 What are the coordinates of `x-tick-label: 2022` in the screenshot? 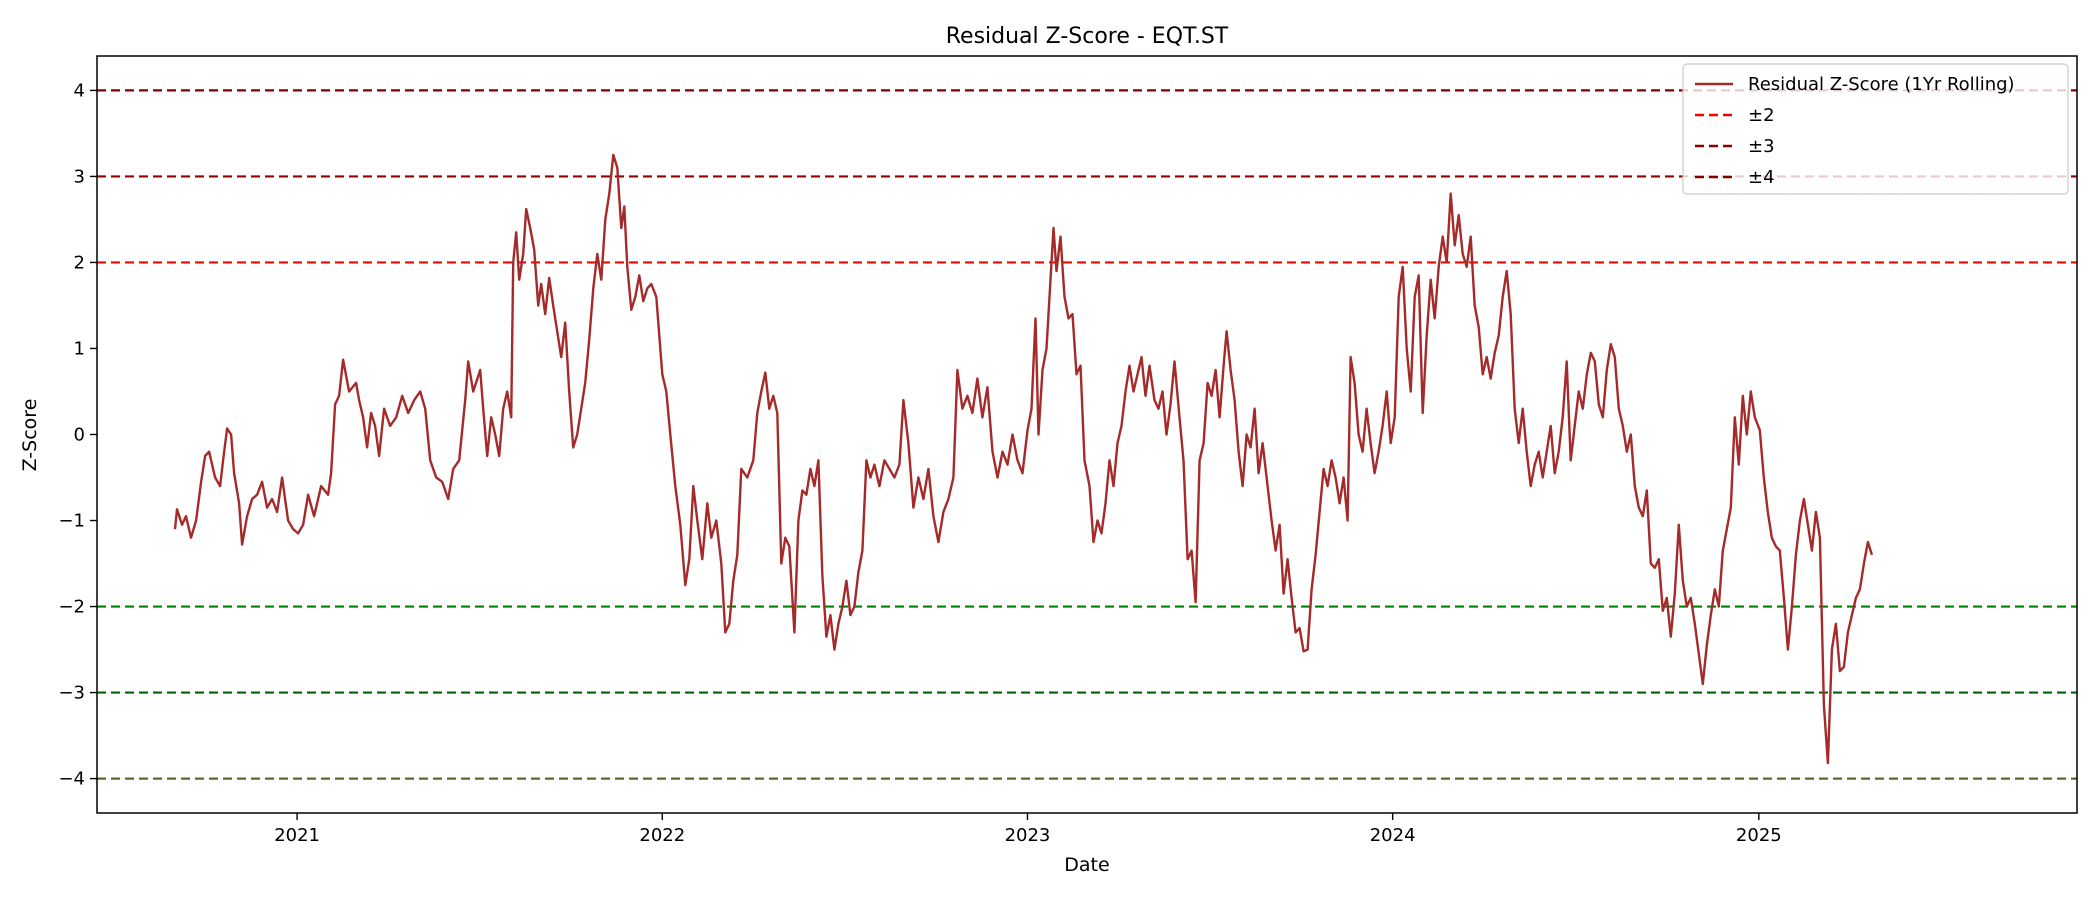 It's located at (662, 835).